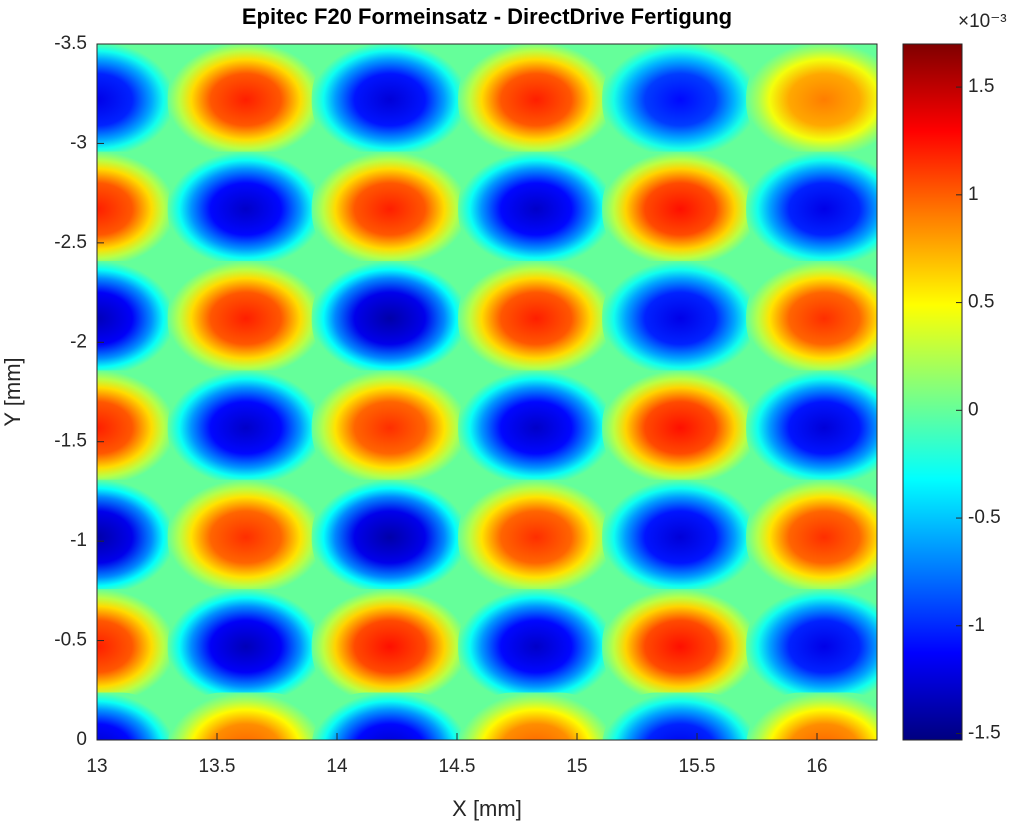  I want to click on x-tick-label: 13.5, so click(217, 766).